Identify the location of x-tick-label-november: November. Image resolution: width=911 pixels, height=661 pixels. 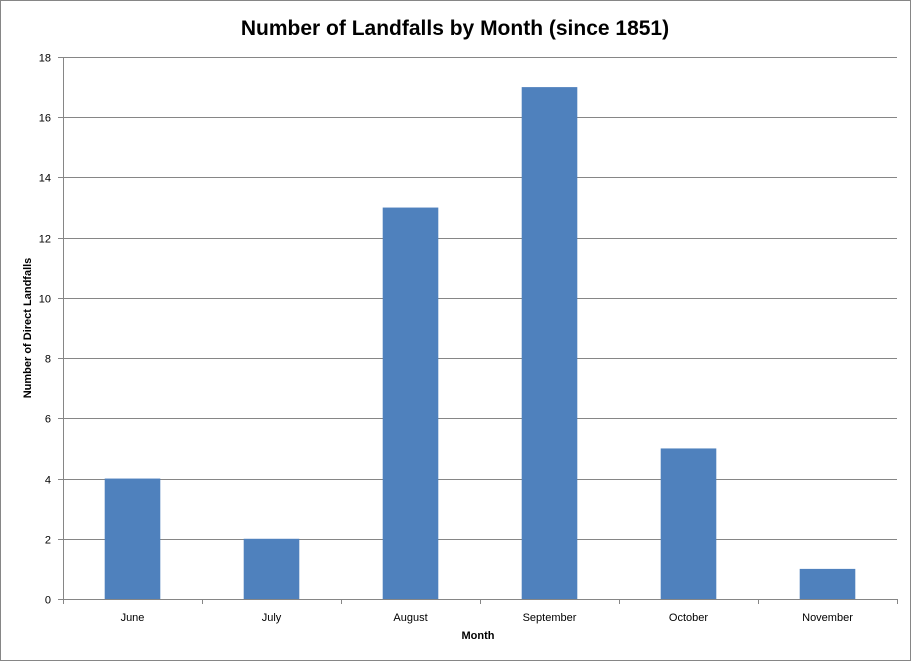
(827, 618).